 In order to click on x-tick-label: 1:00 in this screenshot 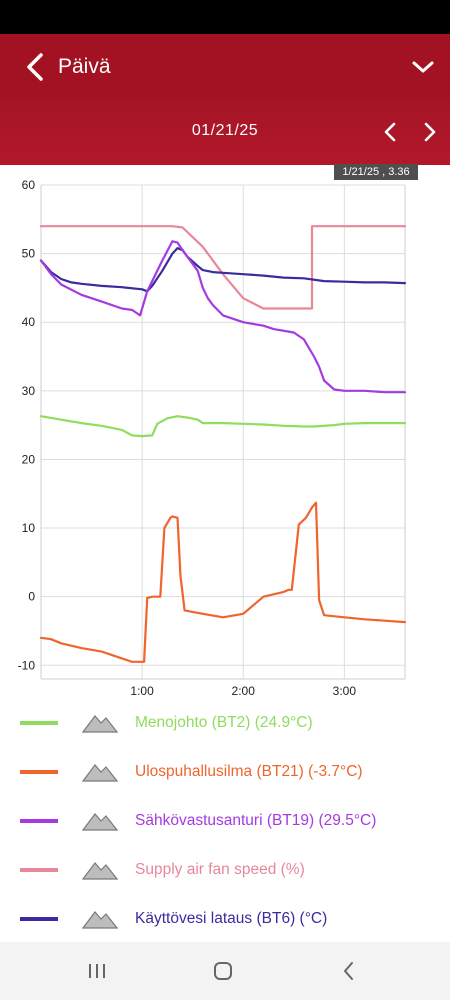, I will do `click(142, 691)`.